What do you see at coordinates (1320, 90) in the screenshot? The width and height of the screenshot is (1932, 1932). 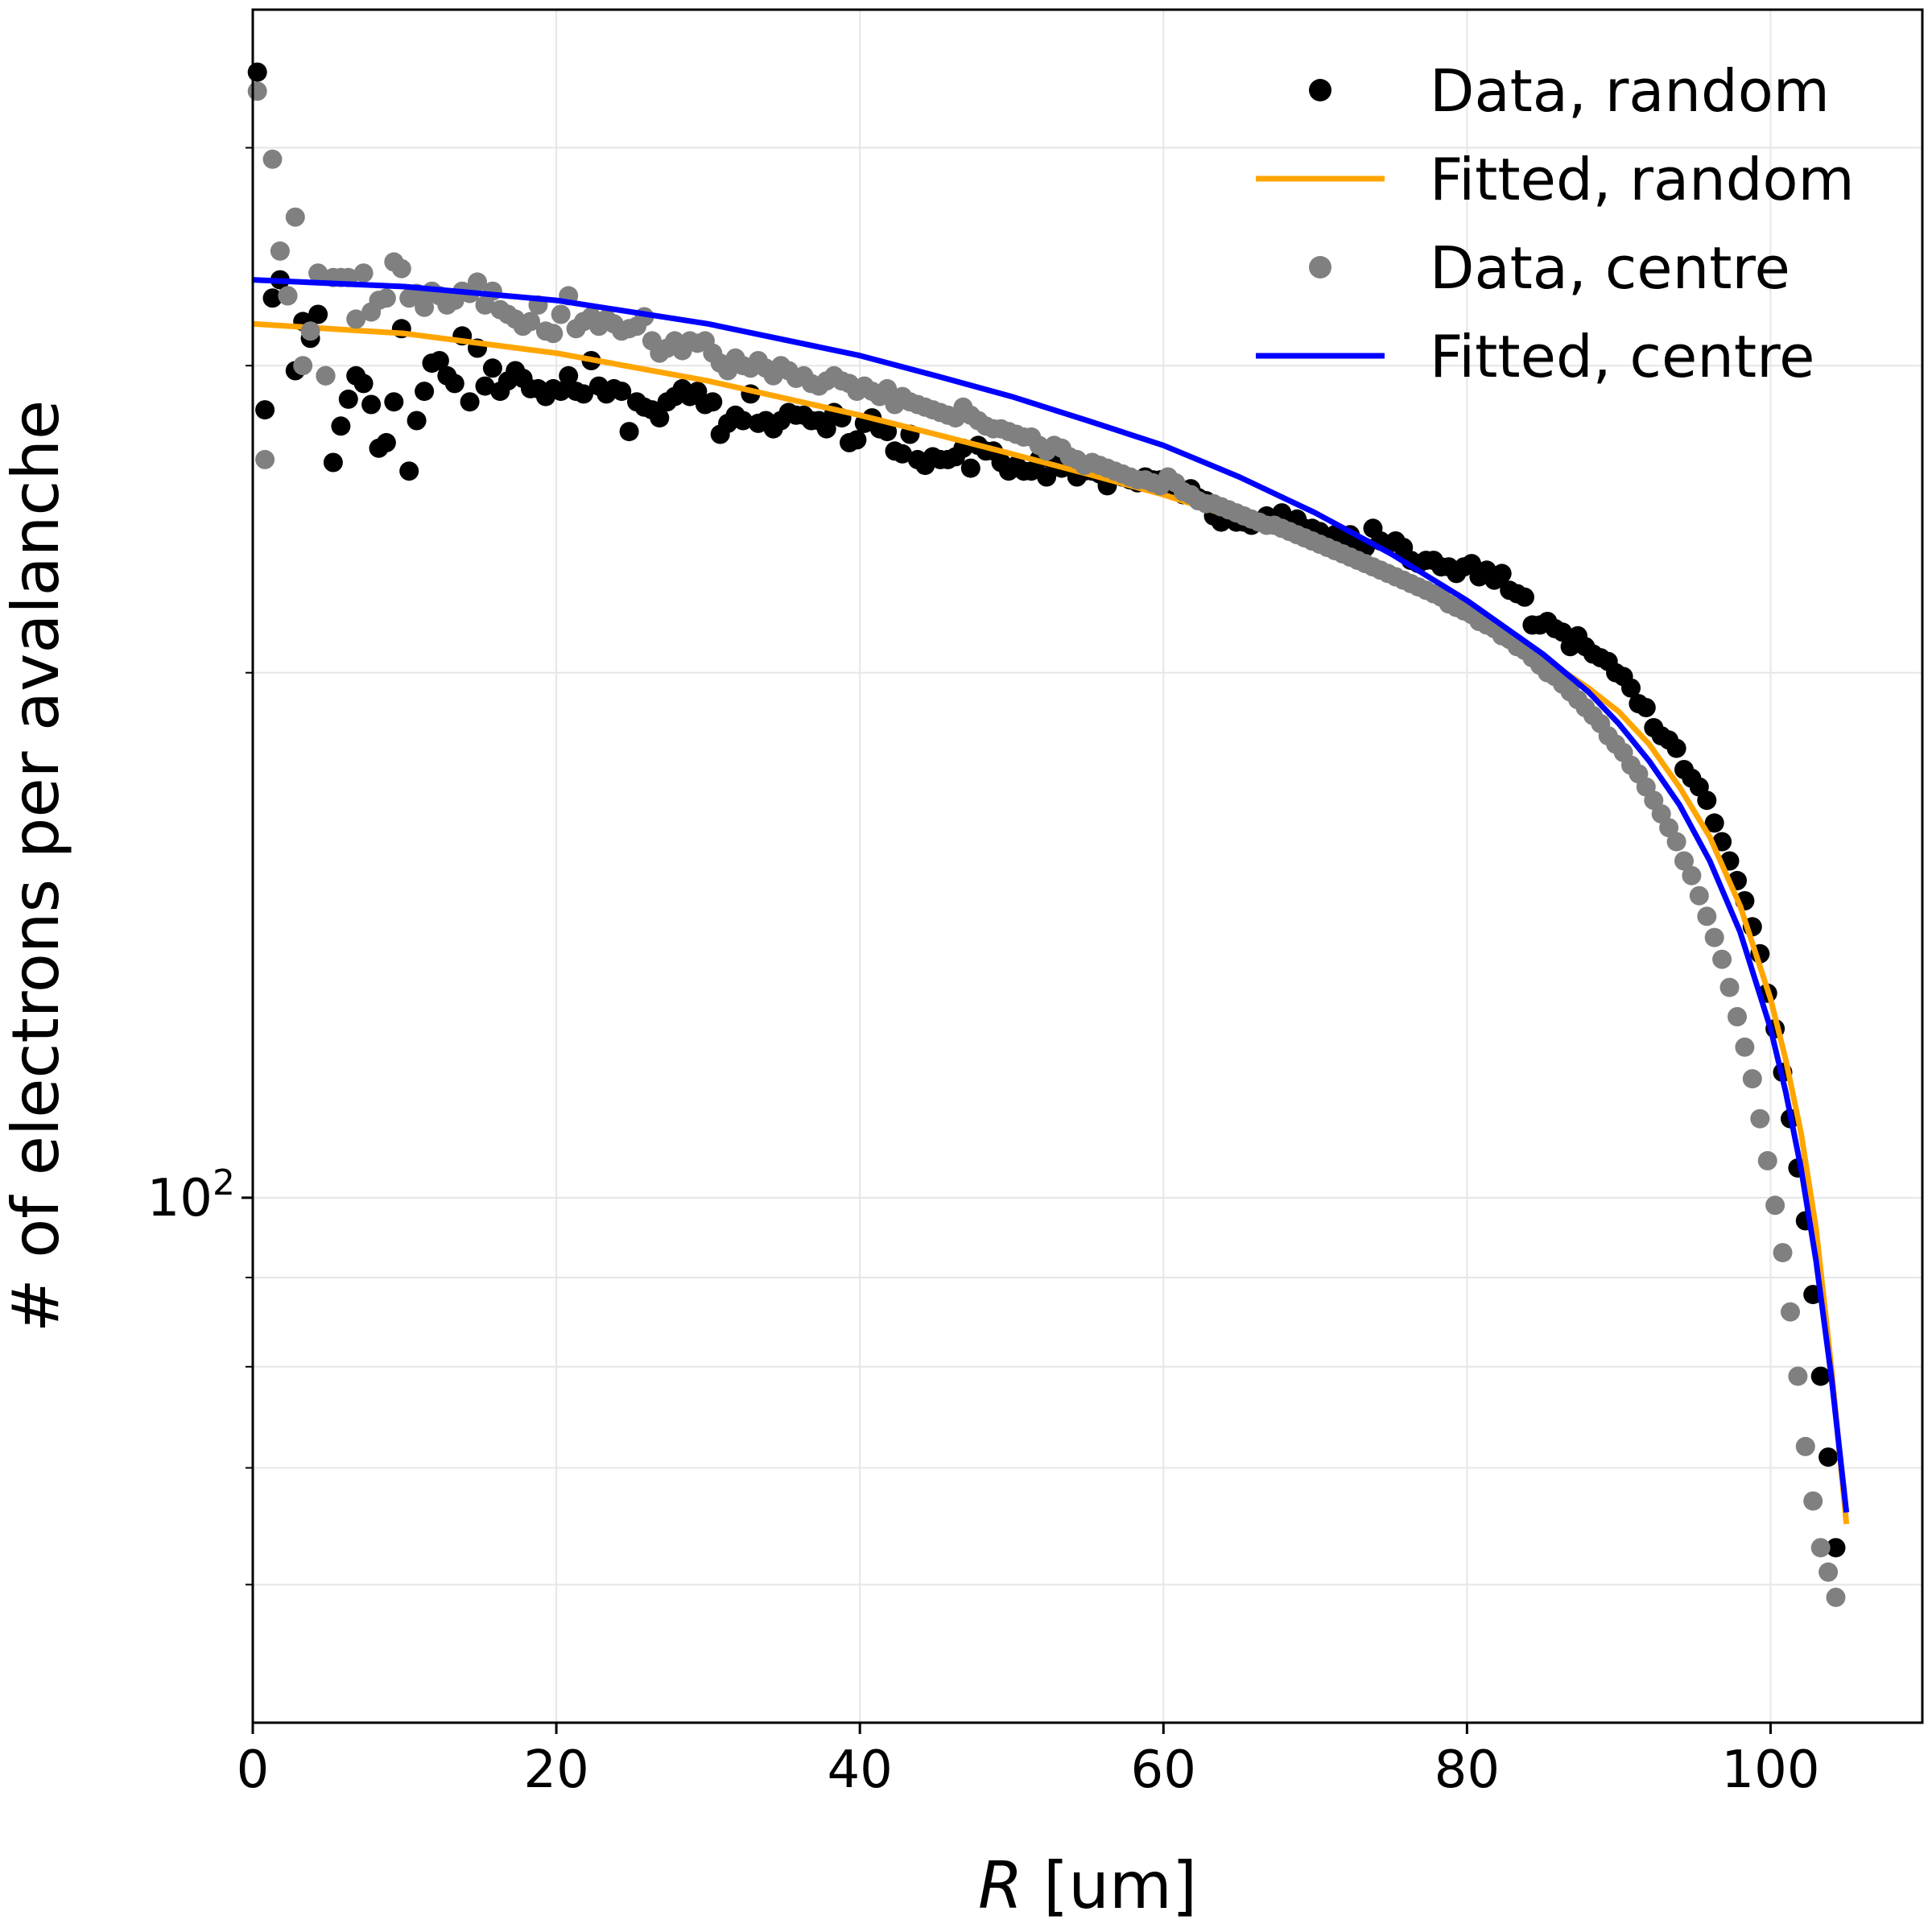 I see `legend-marker` at bounding box center [1320, 90].